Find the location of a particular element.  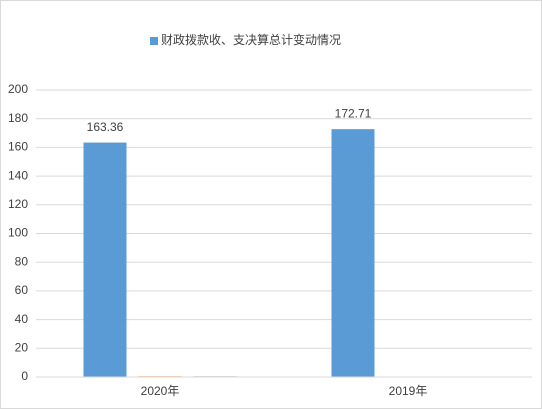

legend-label: 财政拨款收、支决算总计变动情况 is located at coordinates (251, 39).